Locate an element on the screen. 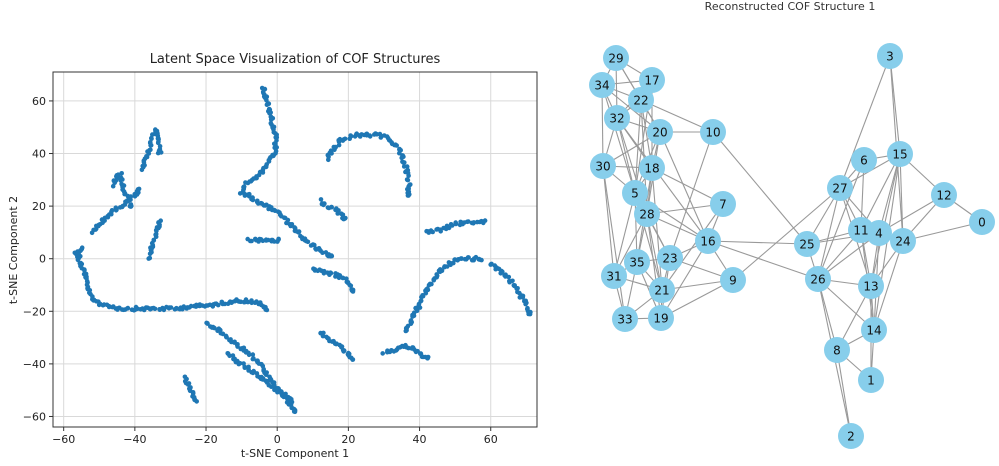 The height and width of the screenshot is (466, 999). y-tick-label: −60 is located at coordinates (34, 416).